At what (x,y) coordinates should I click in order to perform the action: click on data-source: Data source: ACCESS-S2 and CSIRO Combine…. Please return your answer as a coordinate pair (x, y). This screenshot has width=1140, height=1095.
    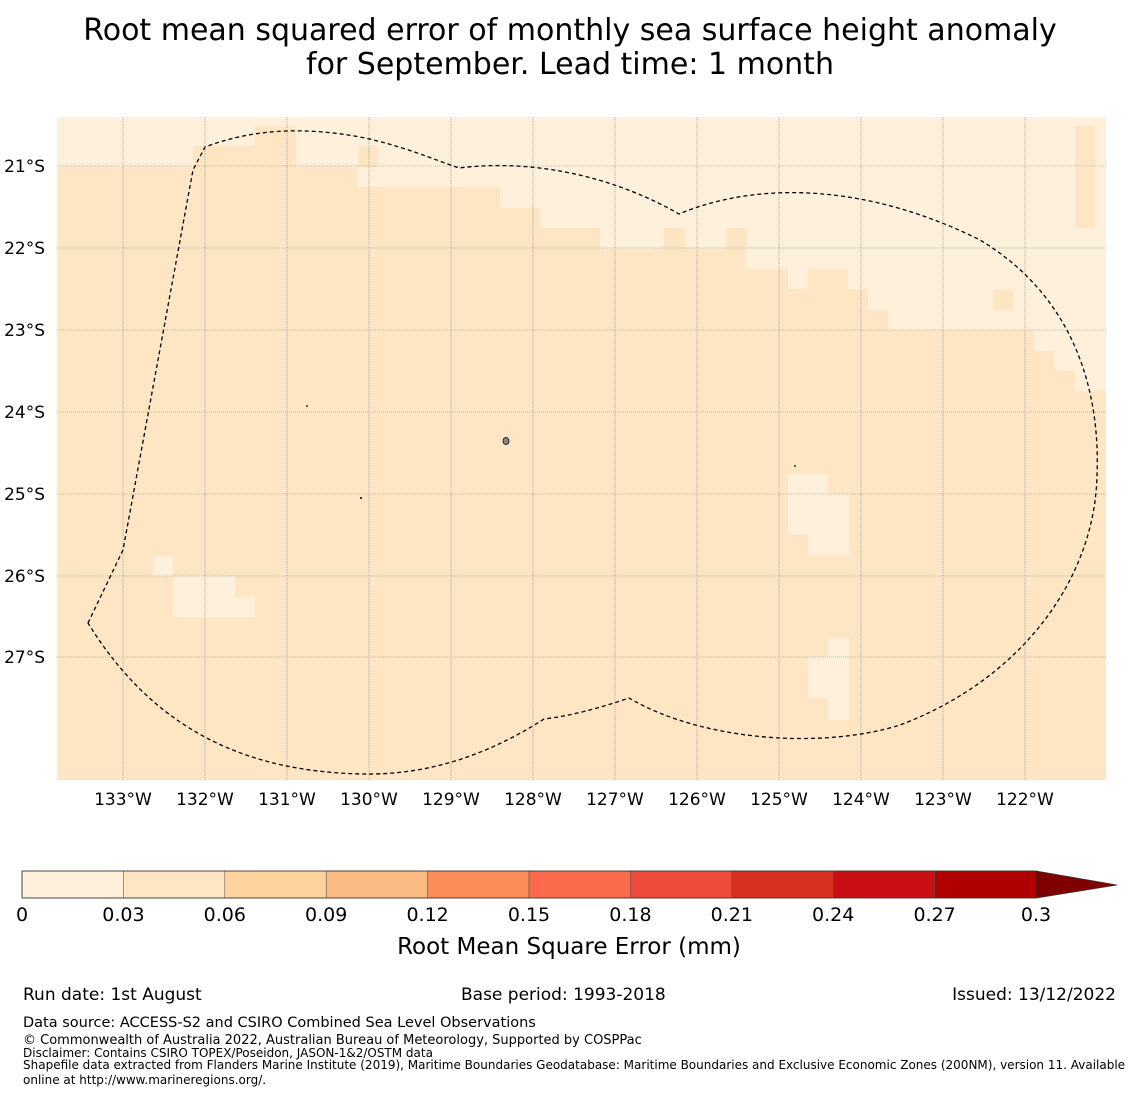
    Looking at the image, I should click on (279, 1023).